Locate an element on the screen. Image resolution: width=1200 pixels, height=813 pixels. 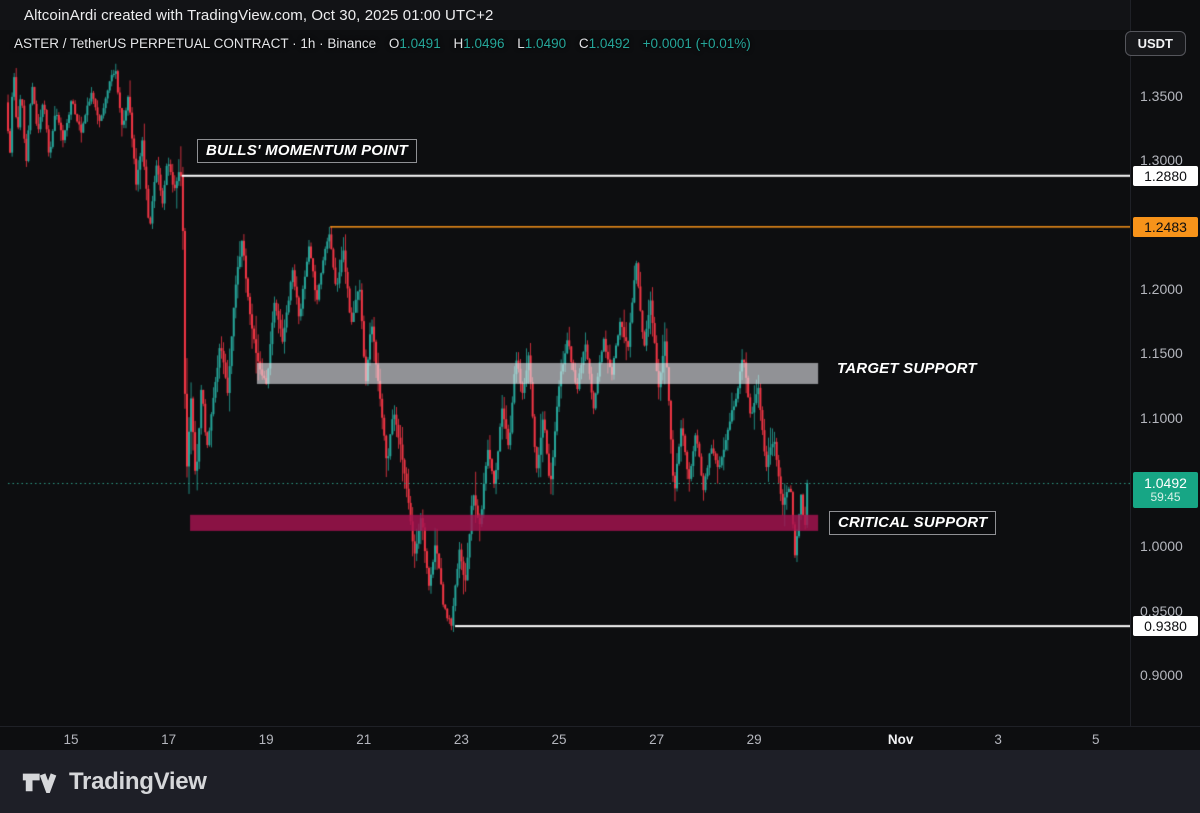
time-tick-label: 27 is located at coordinates (657, 739).